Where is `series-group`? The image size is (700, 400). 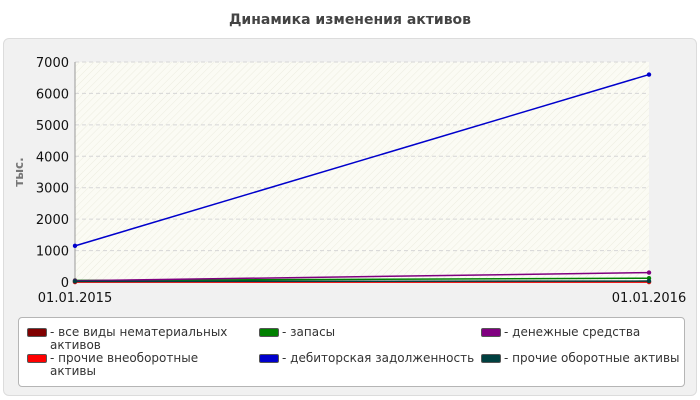
series-group is located at coordinates (362, 281).